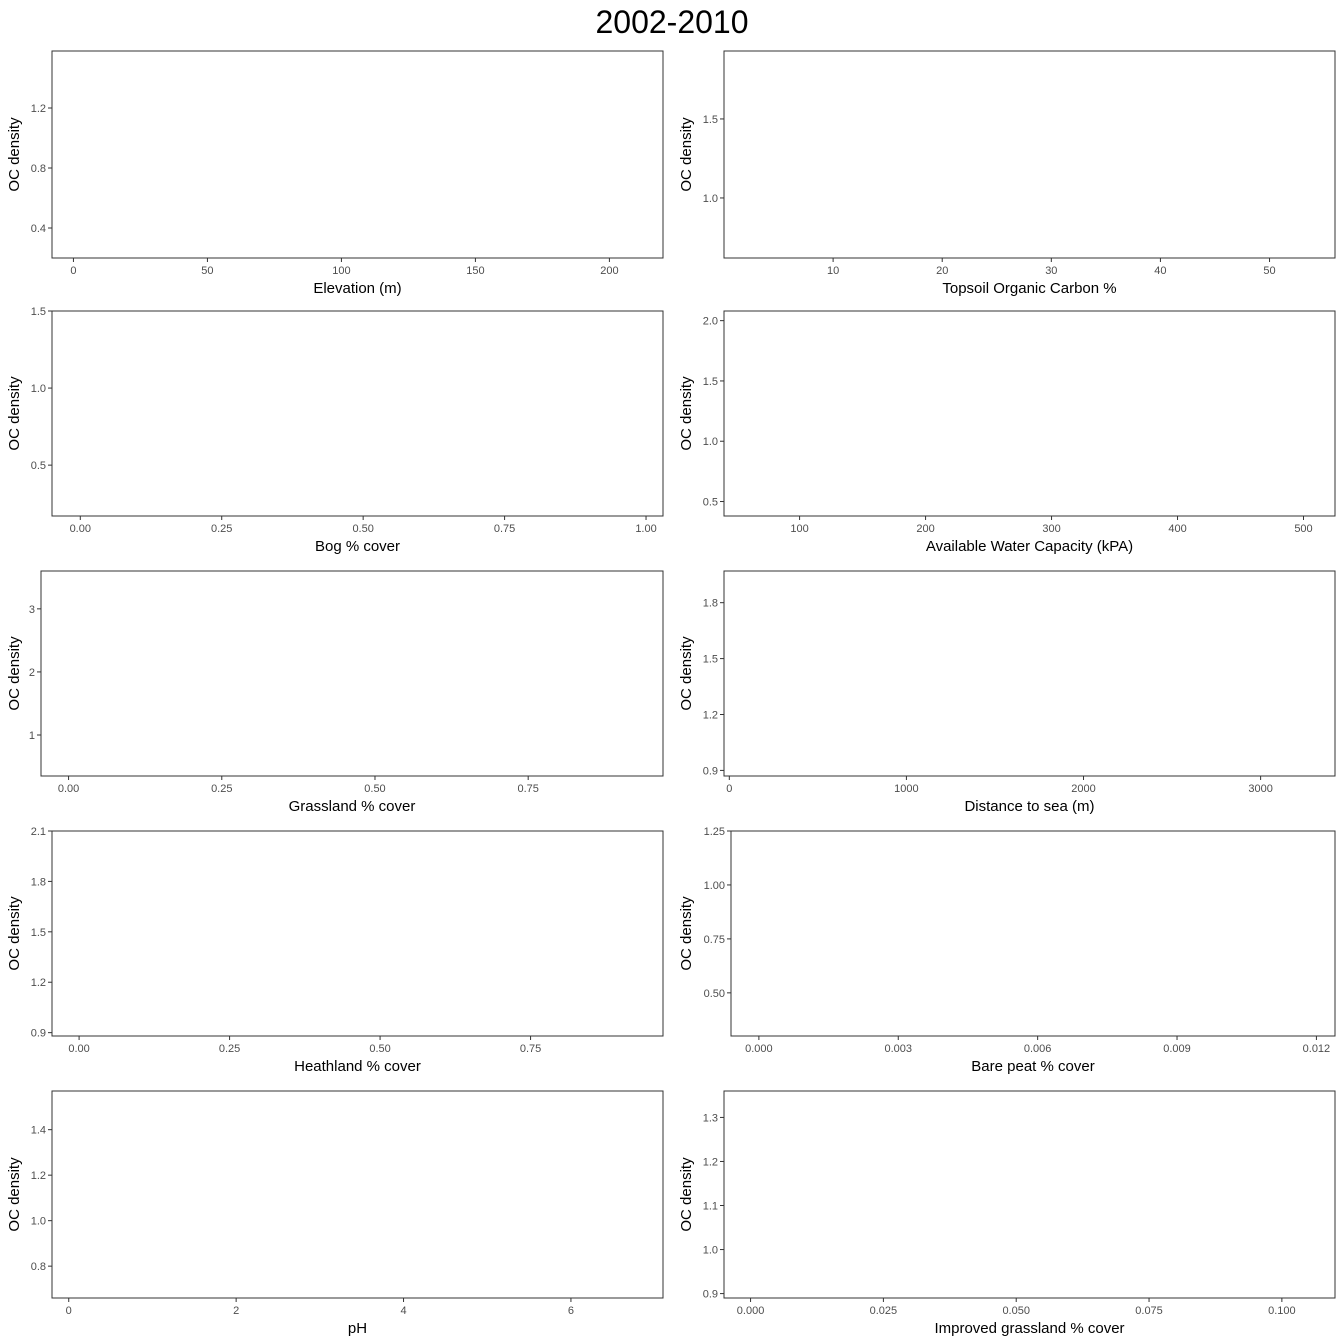 The width and height of the screenshot is (1344, 1344). What do you see at coordinates (714, 886) in the screenshot?
I see `y-tick-label: 1.00` at bounding box center [714, 886].